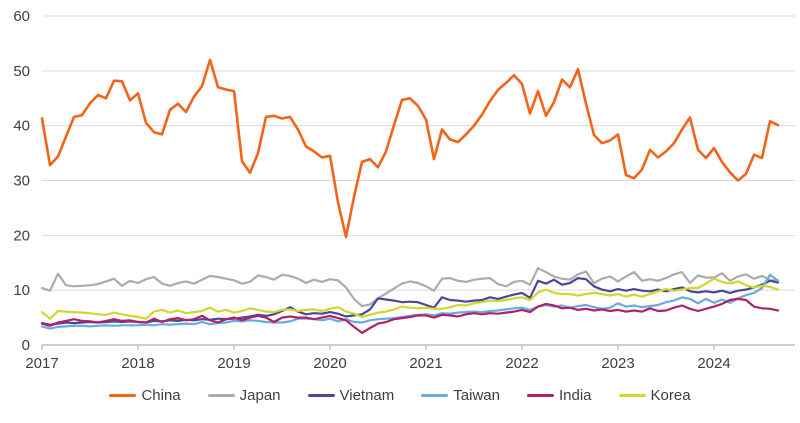 This screenshot has height=423, width=800. Describe the element at coordinates (367, 395) in the screenshot. I see `legend-label: Vietnam` at that location.